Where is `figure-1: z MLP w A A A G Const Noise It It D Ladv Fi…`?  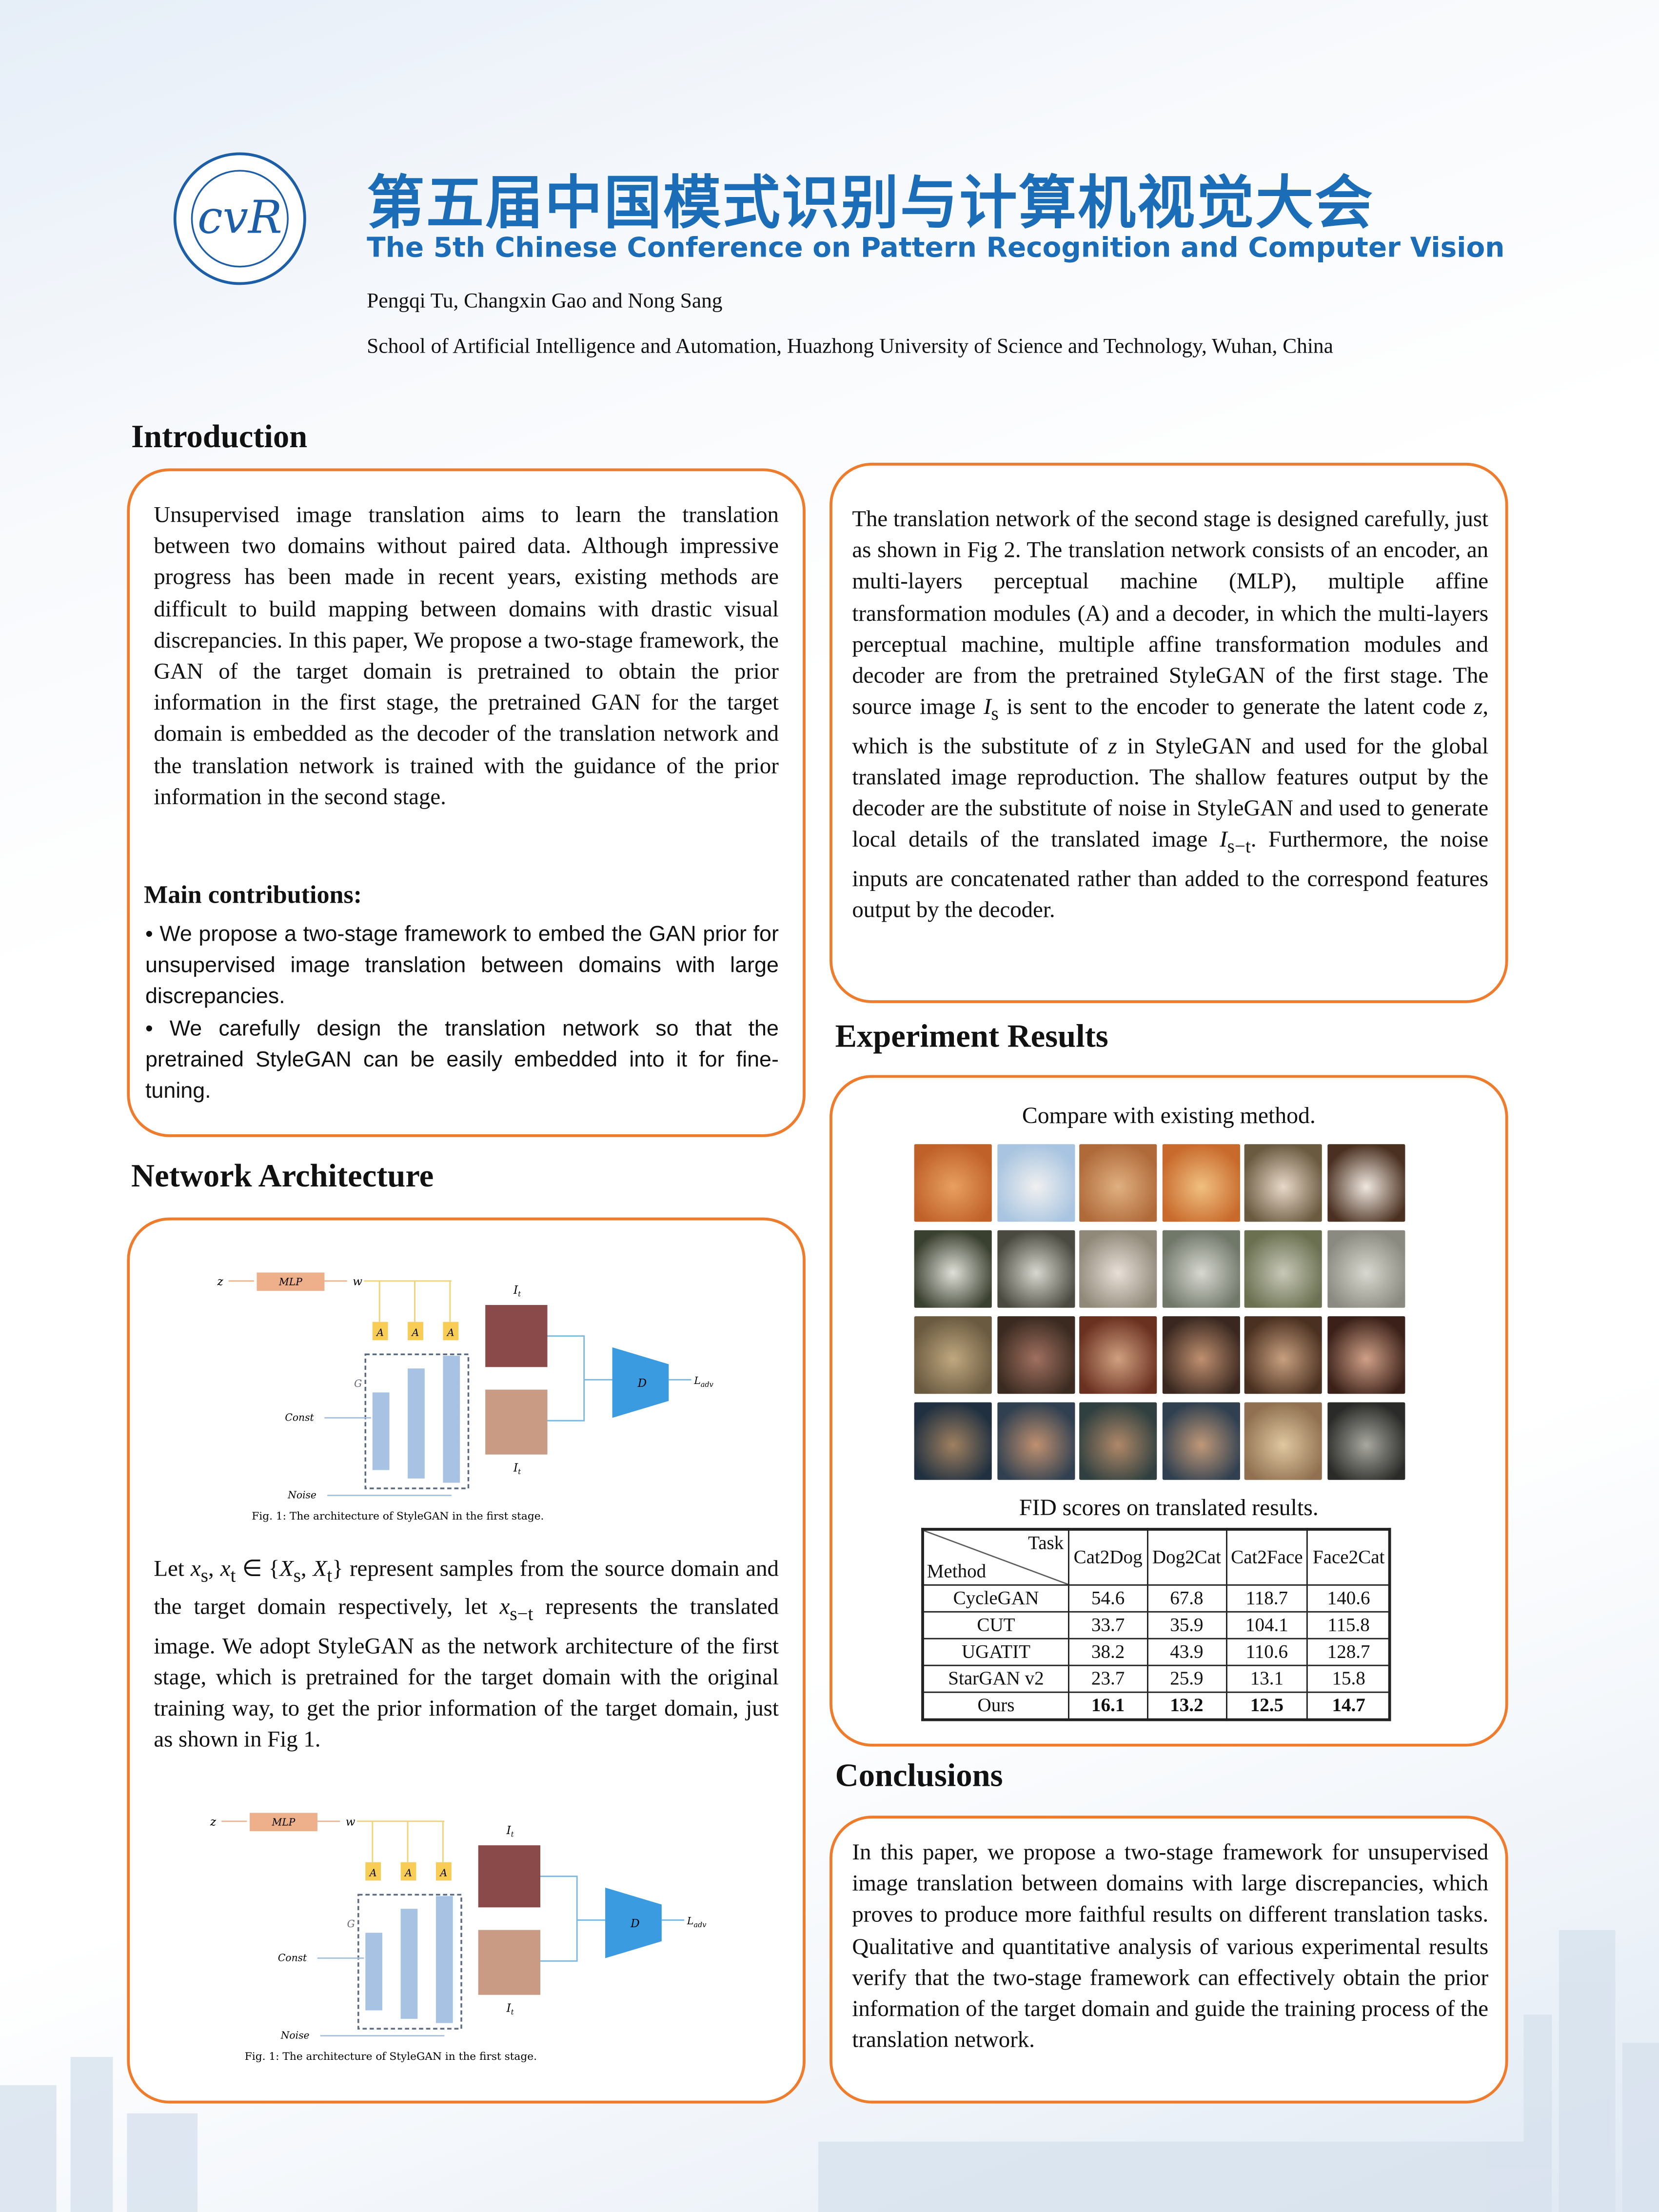
figure-1: z MLP w A A A G Const Noise It It D Ladv Fi… is located at coordinates (475, 1397).